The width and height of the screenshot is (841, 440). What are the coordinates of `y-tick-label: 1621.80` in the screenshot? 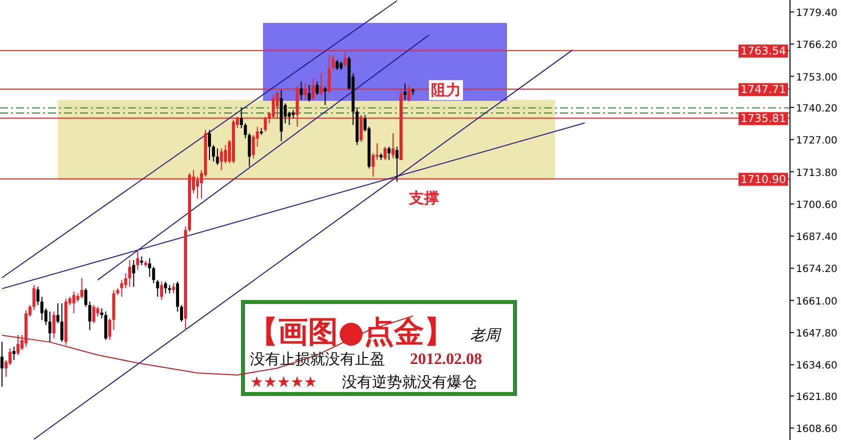 It's located at (817, 397).